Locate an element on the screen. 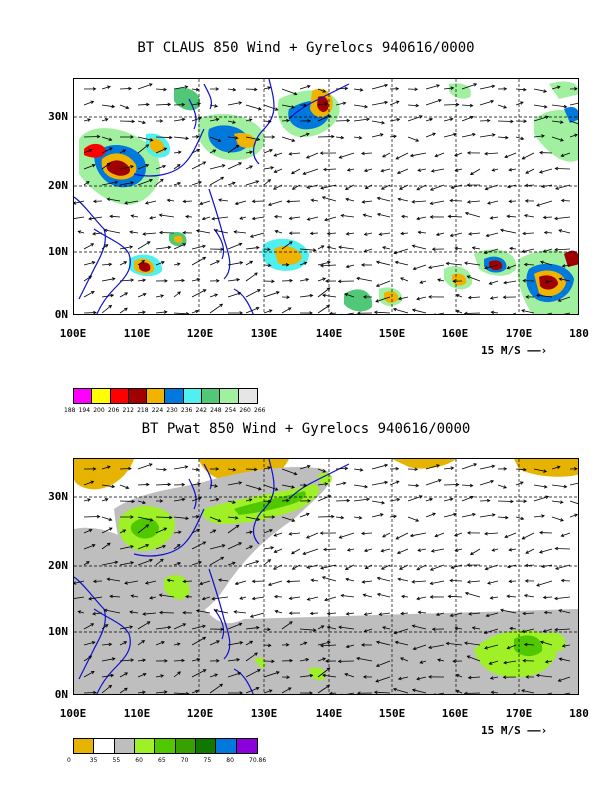 The width and height of the screenshot is (612, 792). colorbar-tick-label: 80 is located at coordinates (230, 760).